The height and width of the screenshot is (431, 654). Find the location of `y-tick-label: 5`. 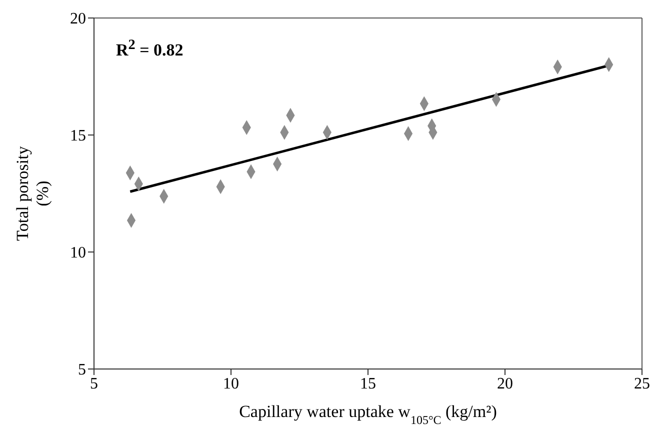

y-tick-label: 5 is located at coordinates (82, 370).